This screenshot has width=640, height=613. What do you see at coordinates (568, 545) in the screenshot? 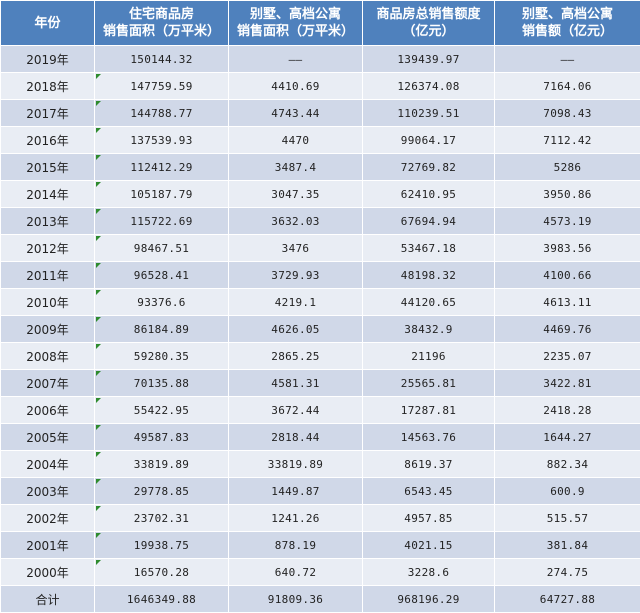
I see `cell-text: 381.84` at bounding box center [568, 545].